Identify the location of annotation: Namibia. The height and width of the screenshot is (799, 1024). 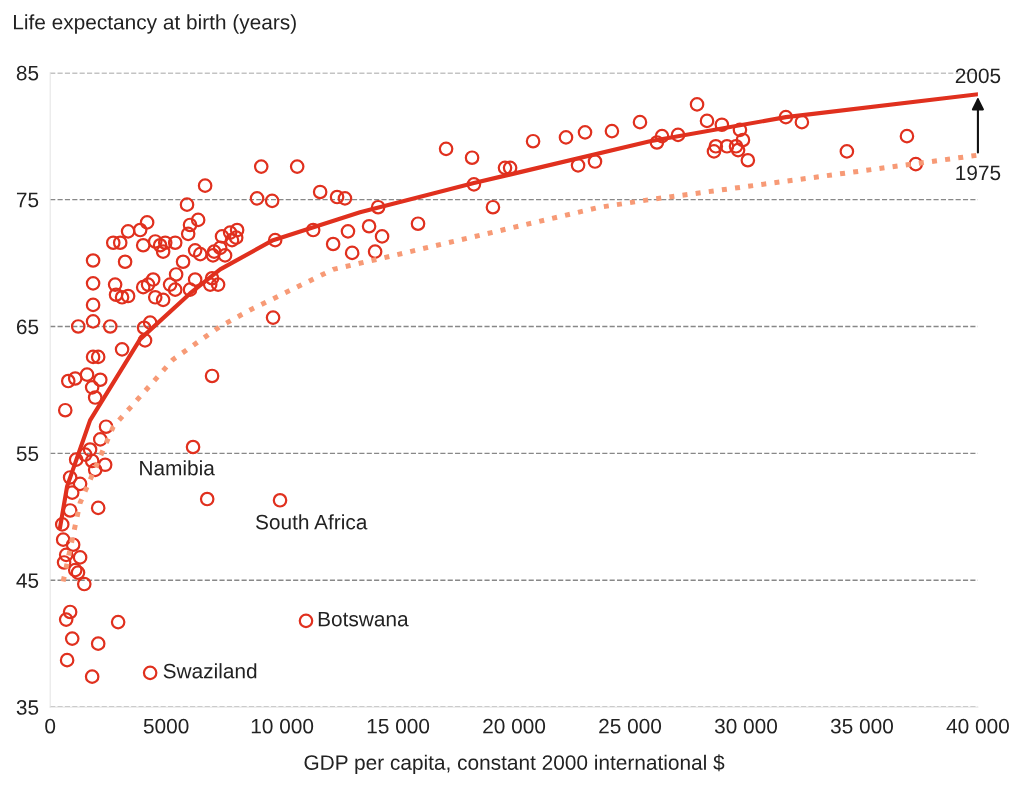
(177, 468).